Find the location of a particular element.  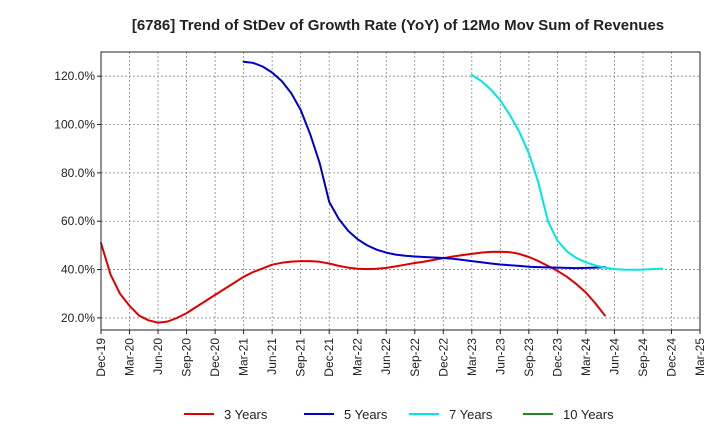

y-tick-label: 120.0% is located at coordinates (74, 76).